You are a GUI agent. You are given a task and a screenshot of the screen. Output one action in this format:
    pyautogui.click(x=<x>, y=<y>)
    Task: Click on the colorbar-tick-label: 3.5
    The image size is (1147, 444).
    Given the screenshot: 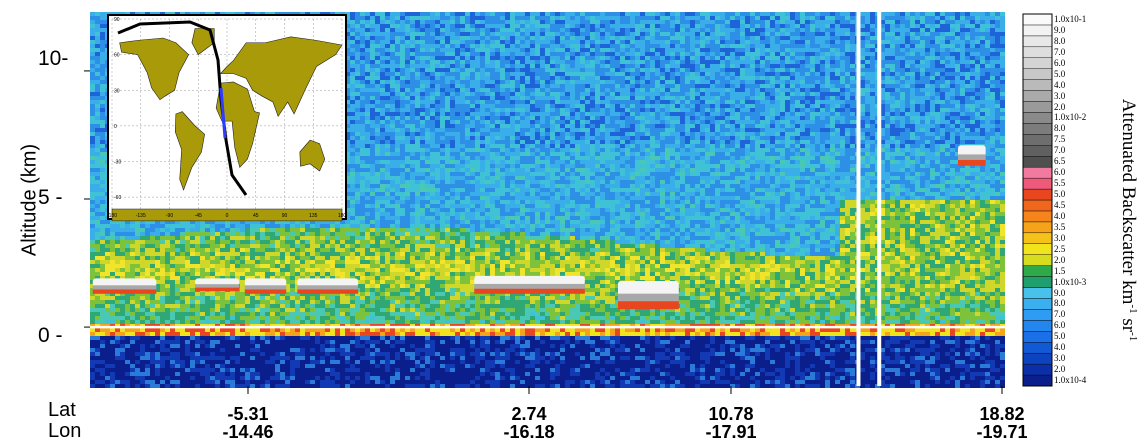 What is the action you would take?
    pyautogui.click(x=1060, y=226)
    